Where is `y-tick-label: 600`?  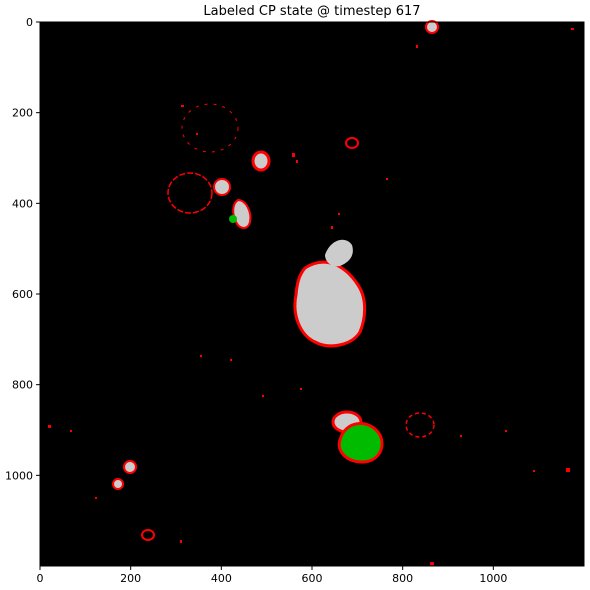
y-tick-label: 600 is located at coordinates (22, 294).